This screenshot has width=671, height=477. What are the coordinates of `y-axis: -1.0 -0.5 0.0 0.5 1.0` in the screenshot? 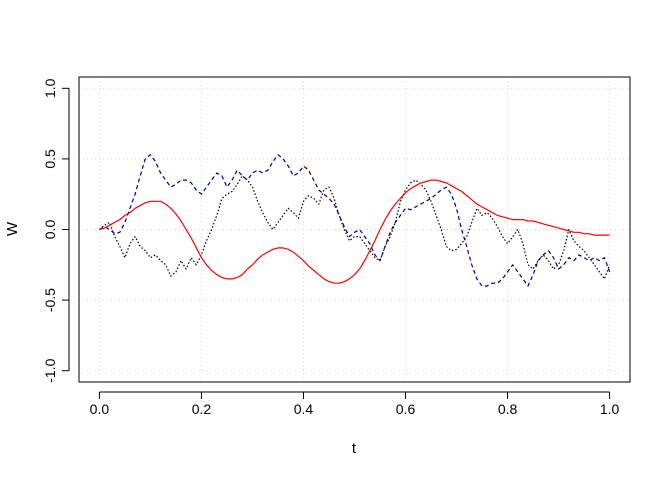 It's located at (56, 230).